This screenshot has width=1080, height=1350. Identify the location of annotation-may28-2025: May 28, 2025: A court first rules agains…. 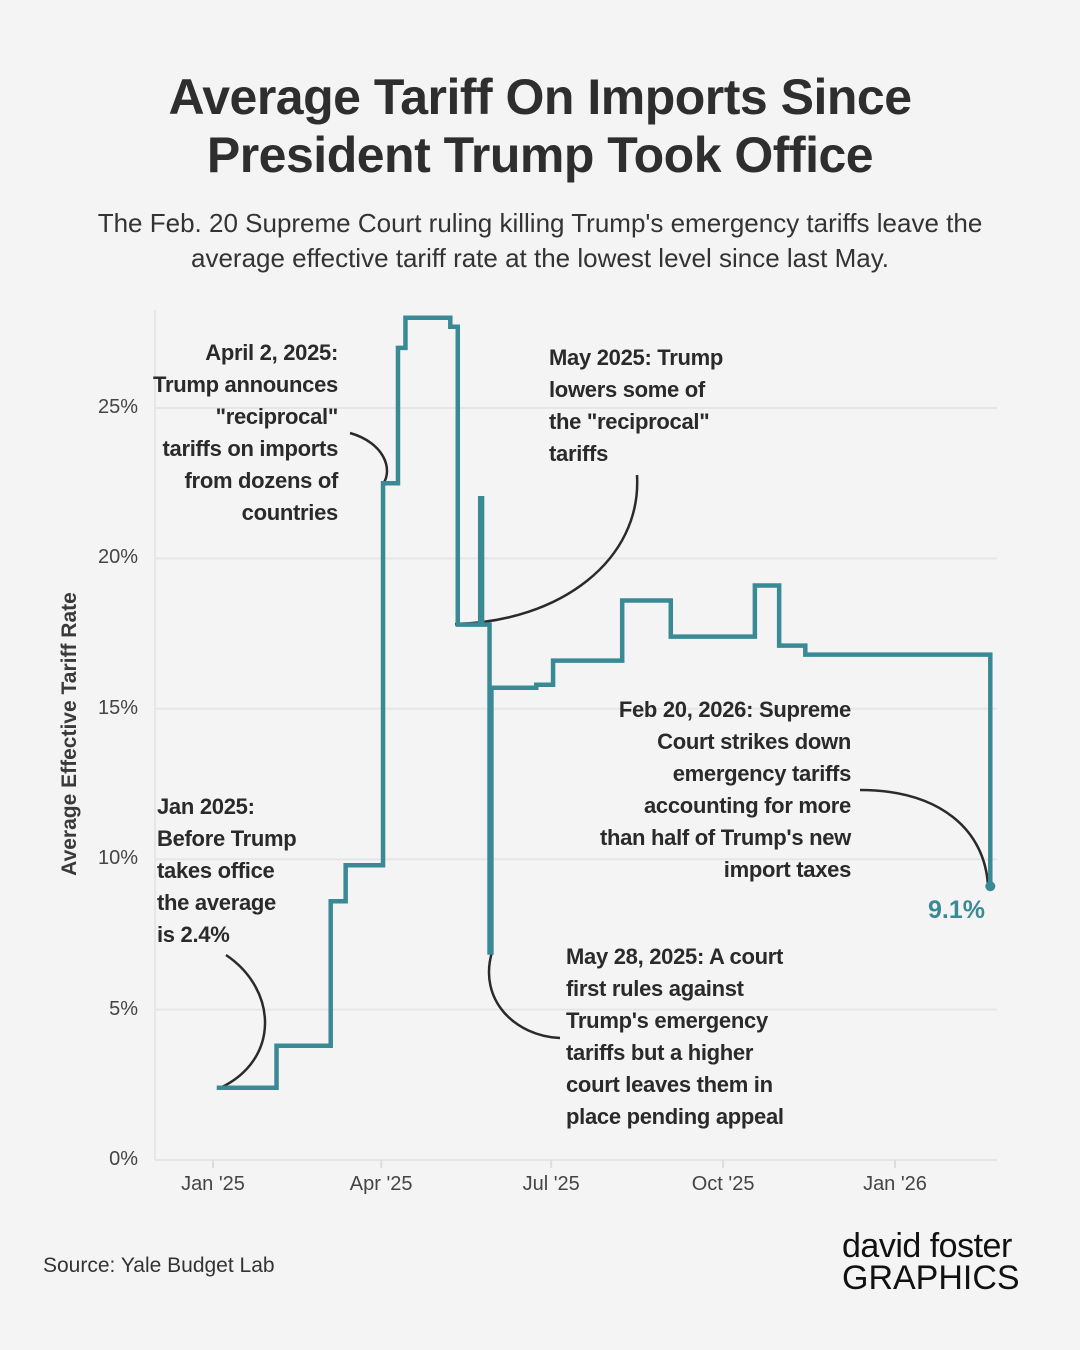
(675, 1036).